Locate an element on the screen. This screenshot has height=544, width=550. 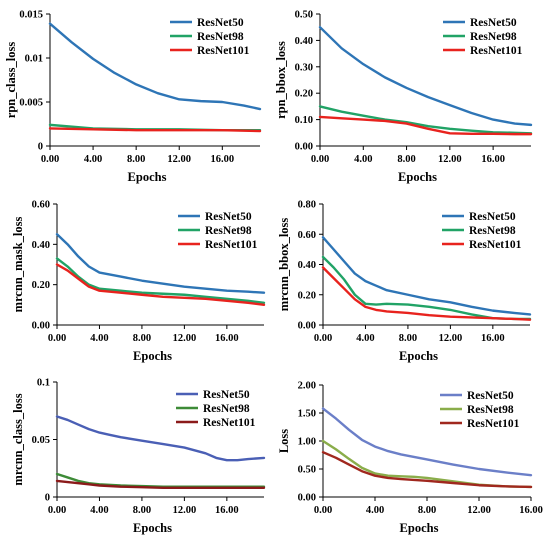
y-axis-label: mrcnn_mask_loss is located at coordinates (18, 265).